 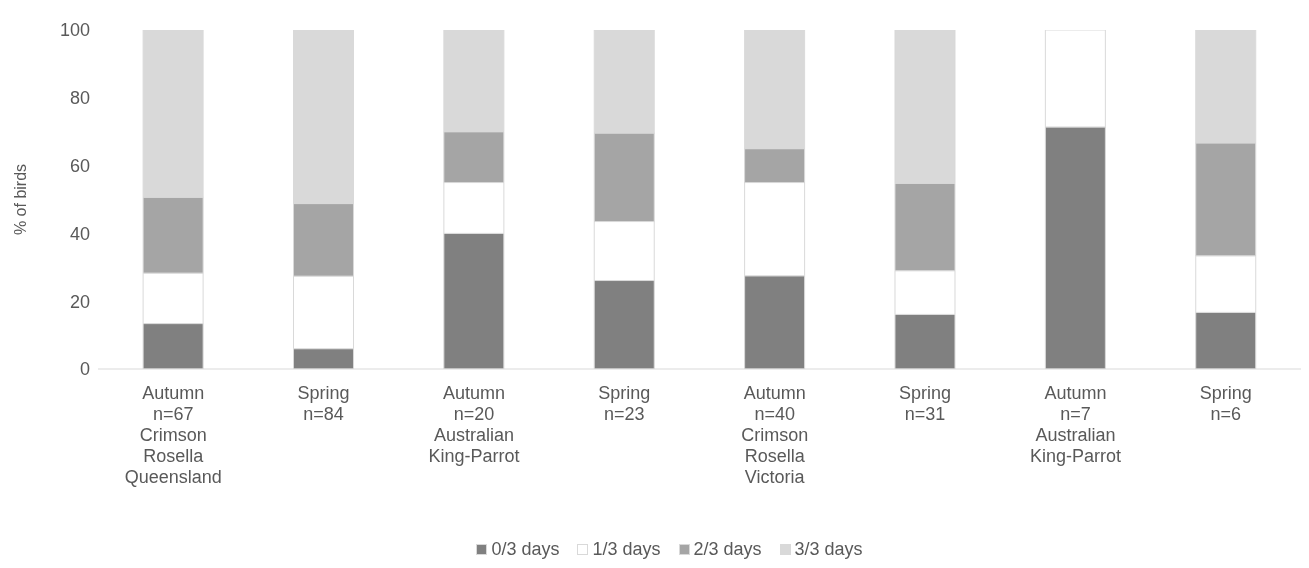 What do you see at coordinates (925, 403) in the screenshot?
I see `x-tick-label: Spring n=31` at bounding box center [925, 403].